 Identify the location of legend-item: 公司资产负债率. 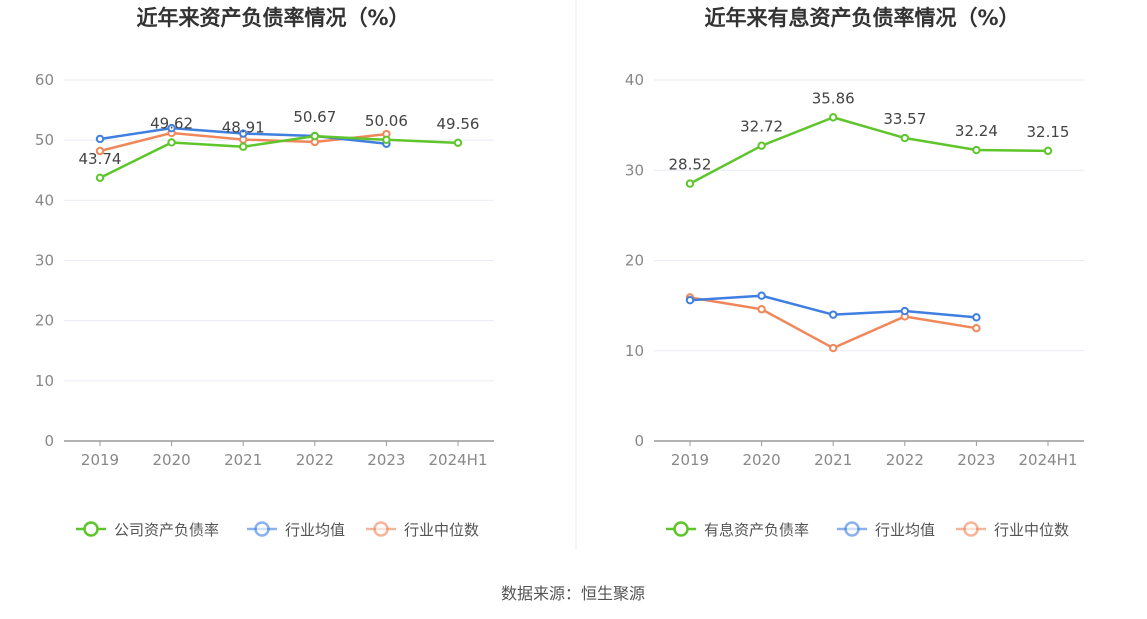
(147, 530).